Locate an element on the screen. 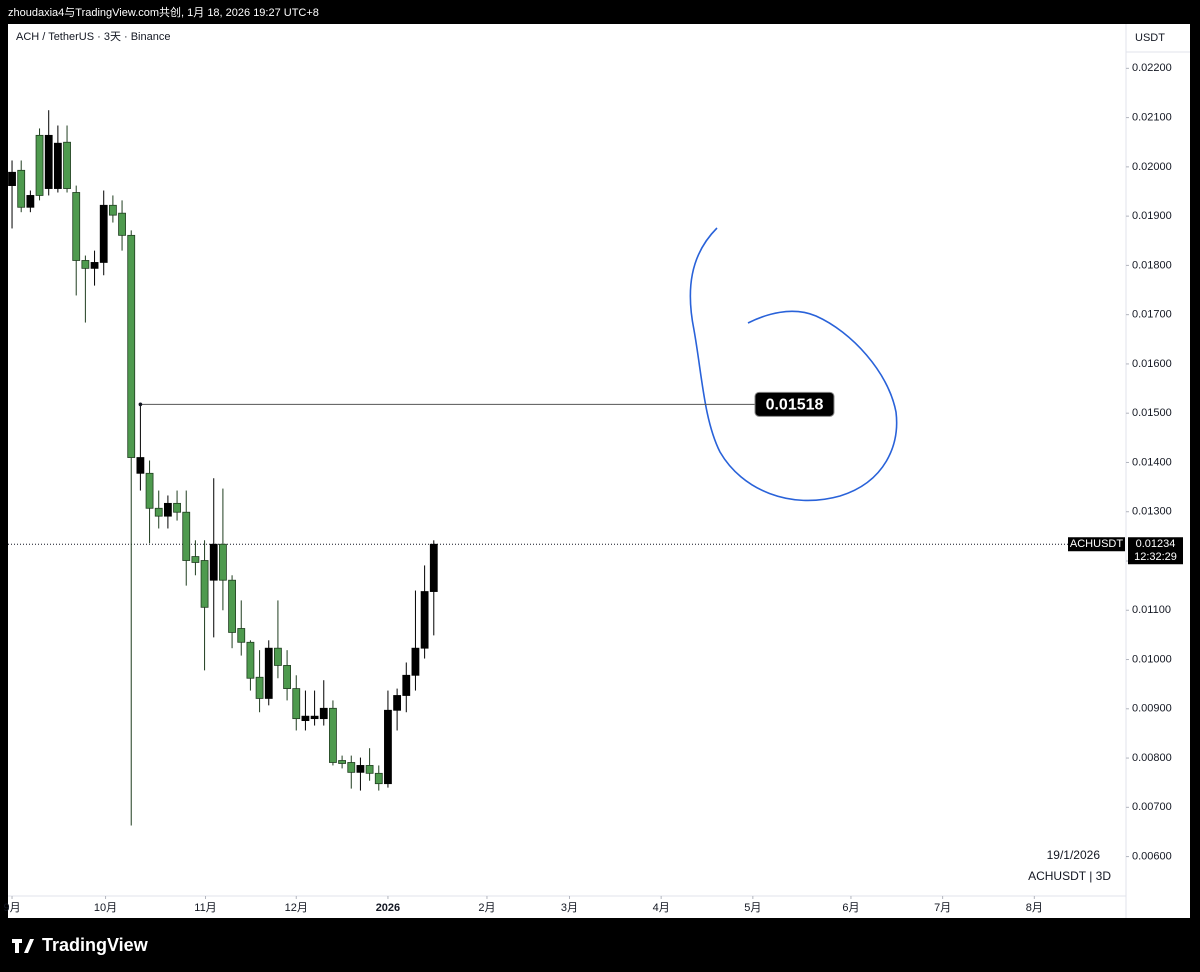 The width and height of the screenshot is (1200, 972). x-tick-label: 3月 is located at coordinates (569, 908).